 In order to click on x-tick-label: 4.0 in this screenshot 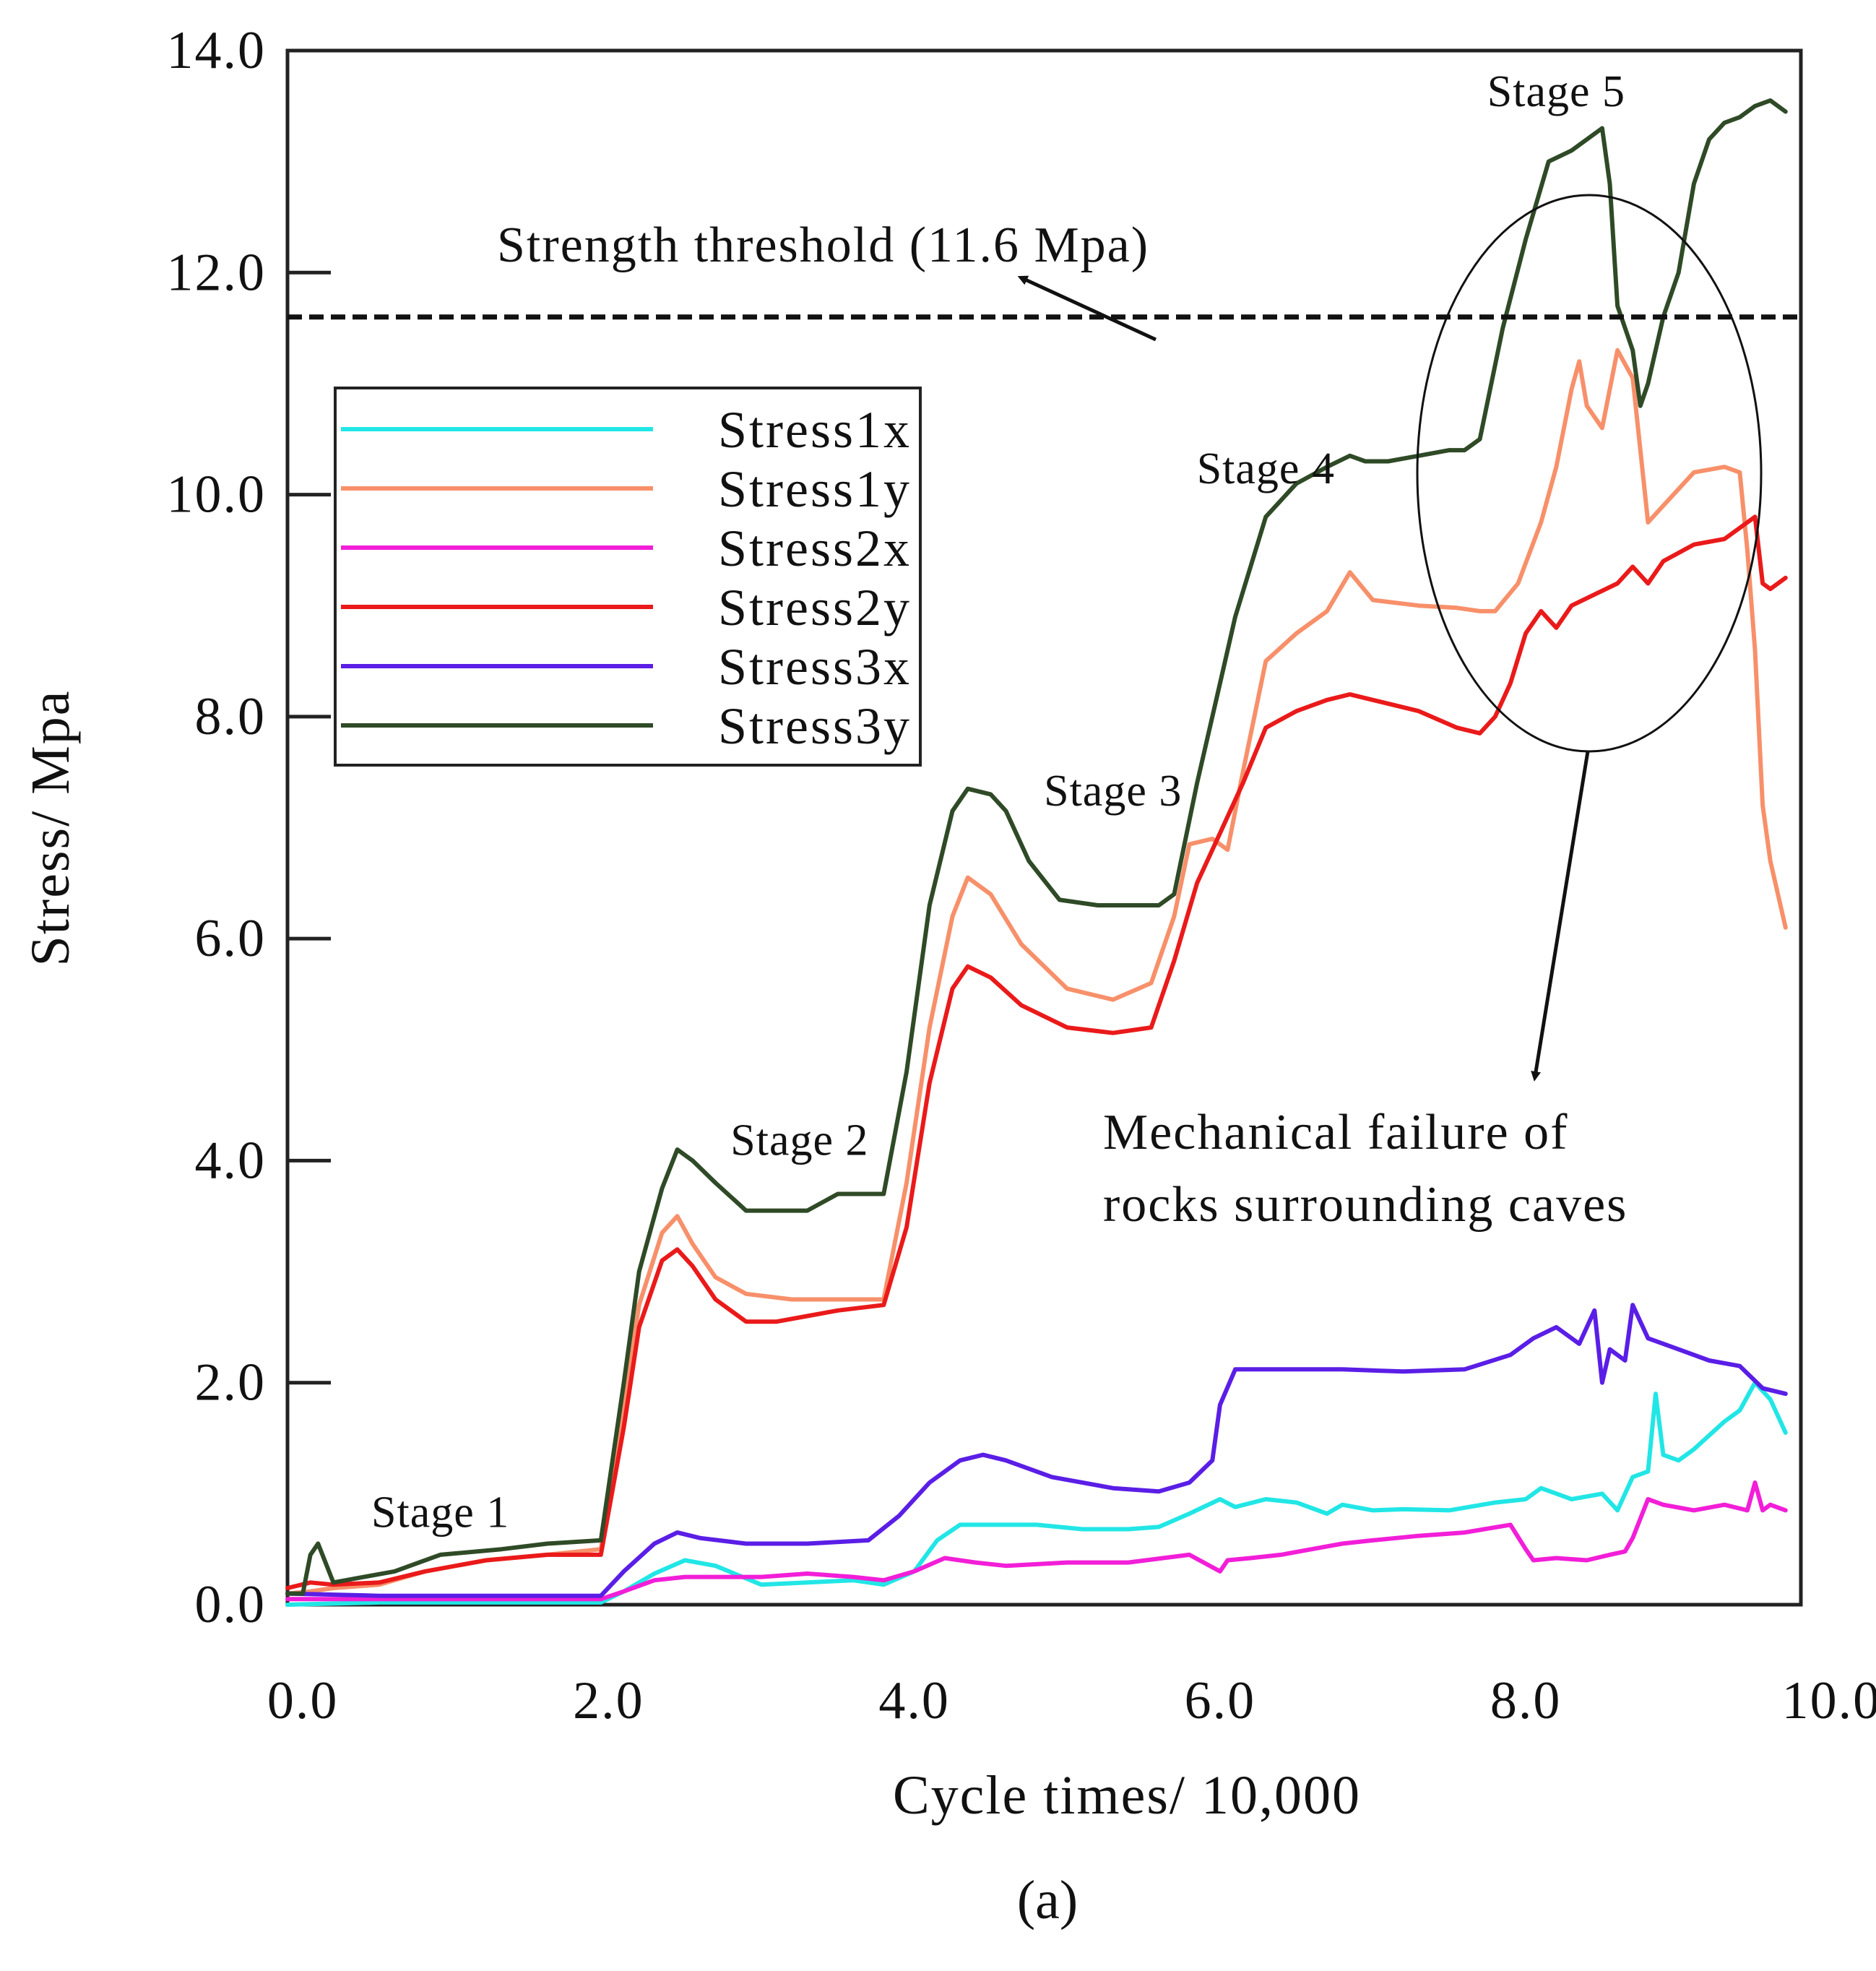, I will do `click(914, 1700)`.